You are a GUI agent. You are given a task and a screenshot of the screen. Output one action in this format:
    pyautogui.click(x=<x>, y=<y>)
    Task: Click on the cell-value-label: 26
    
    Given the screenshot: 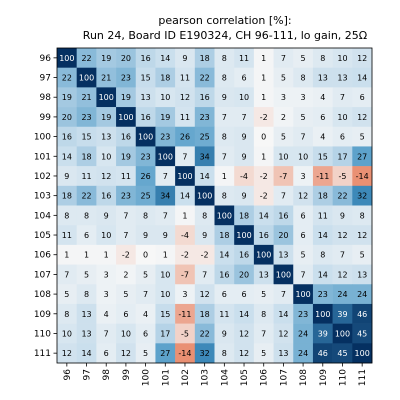 What is the action you would take?
    pyautogui.click(x=185, y=137)
    